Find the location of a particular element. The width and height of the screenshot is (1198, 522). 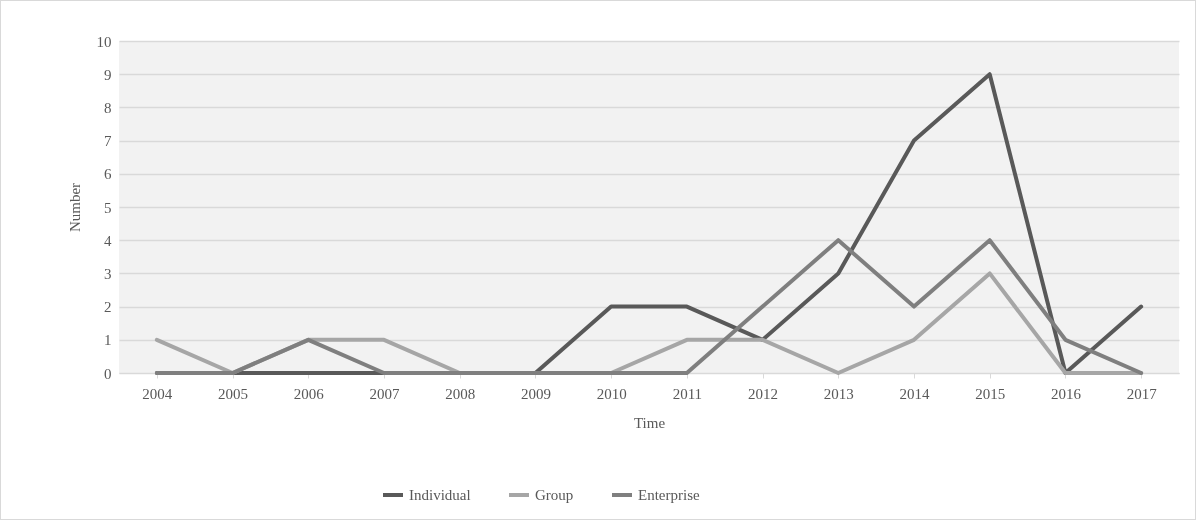

y-tick-label: 5 is located at coordinates (108, 207).